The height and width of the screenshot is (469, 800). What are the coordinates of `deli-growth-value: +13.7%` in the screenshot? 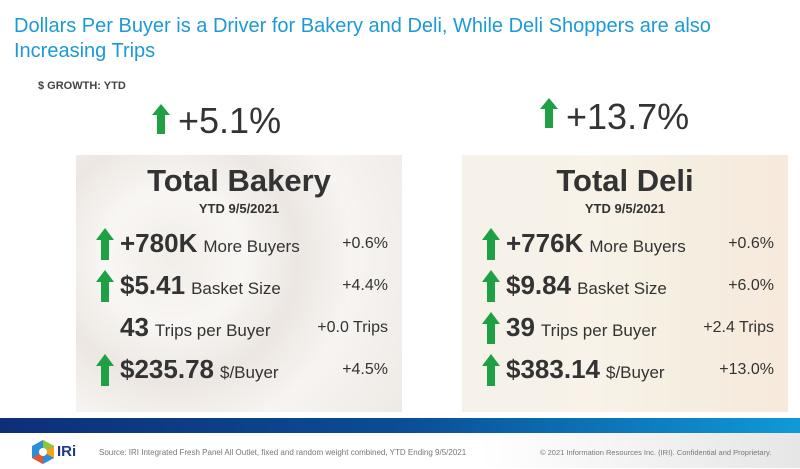 It's located at (628, 116).